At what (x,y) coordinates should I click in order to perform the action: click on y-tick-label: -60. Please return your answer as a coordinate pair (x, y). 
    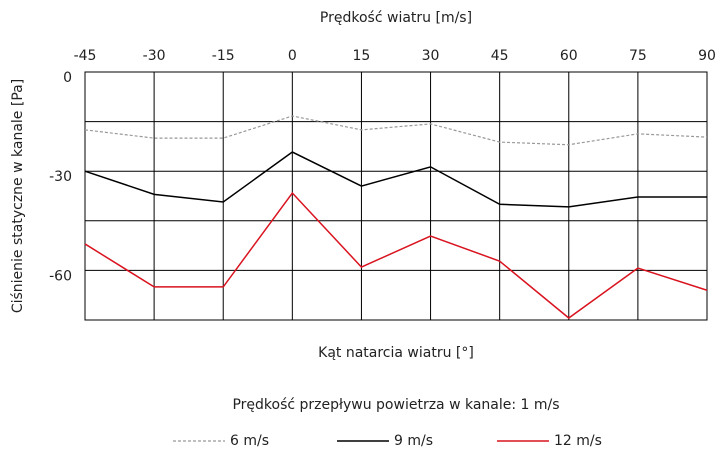
    Looking at the image, I should click on (60, 276).